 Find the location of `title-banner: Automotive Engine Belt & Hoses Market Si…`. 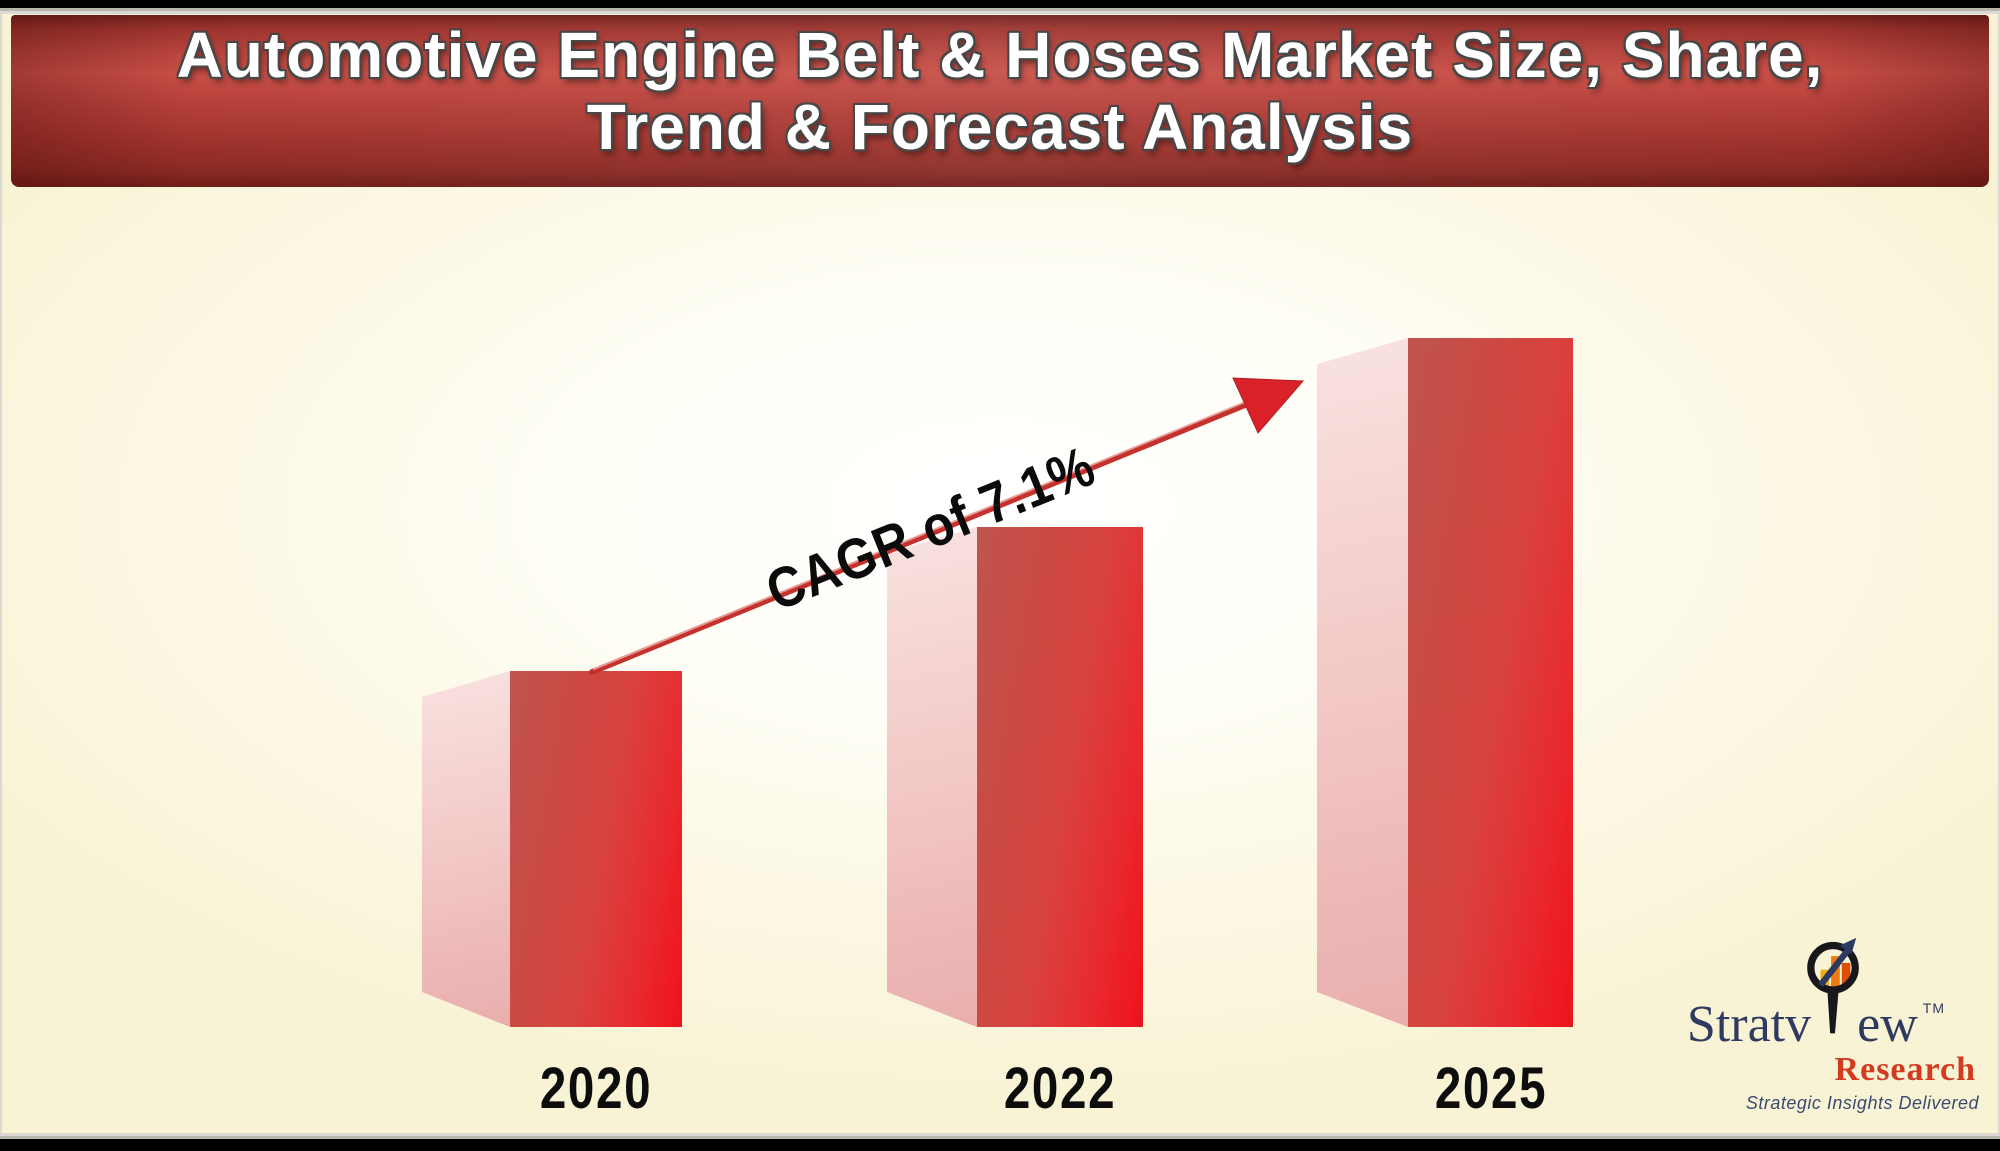

title-banner: Automotive Engine Belt & Hoses Market Si… is located at coordinates (1000, 101).